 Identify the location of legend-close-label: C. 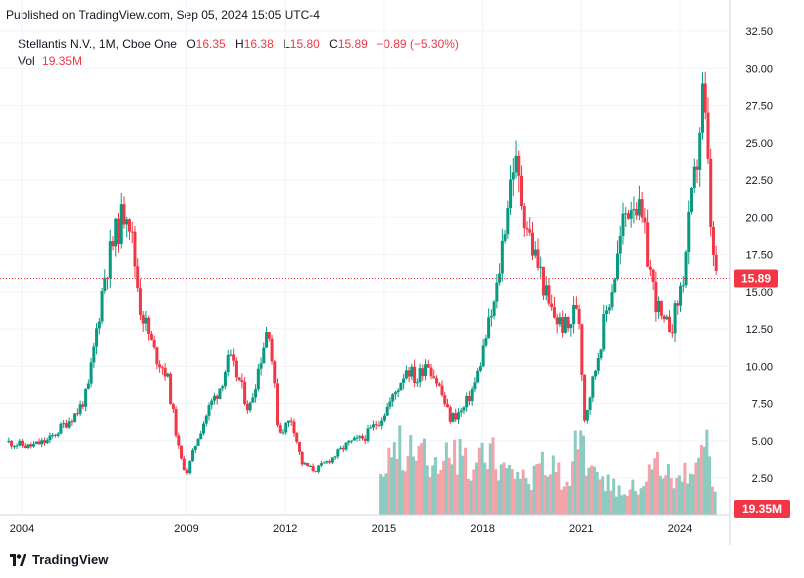
(333, 44).